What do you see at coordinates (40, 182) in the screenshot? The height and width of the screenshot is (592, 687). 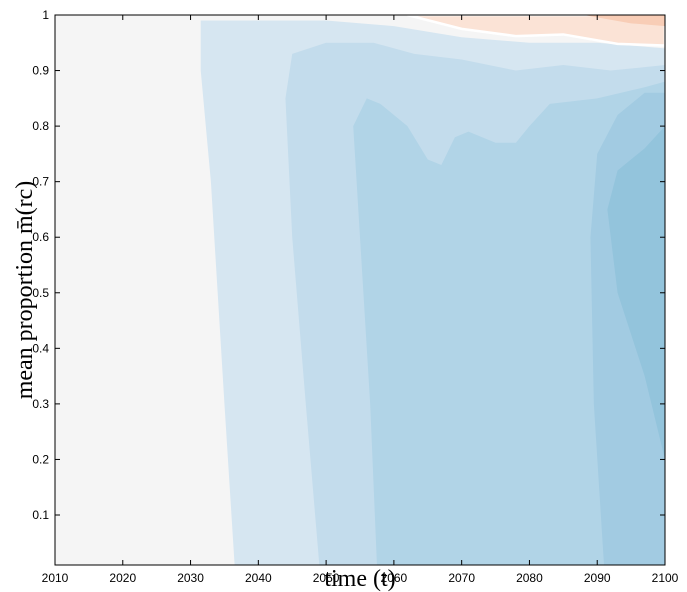 I see `y-tick-label: 0.7` at bounding box center [40, 182].